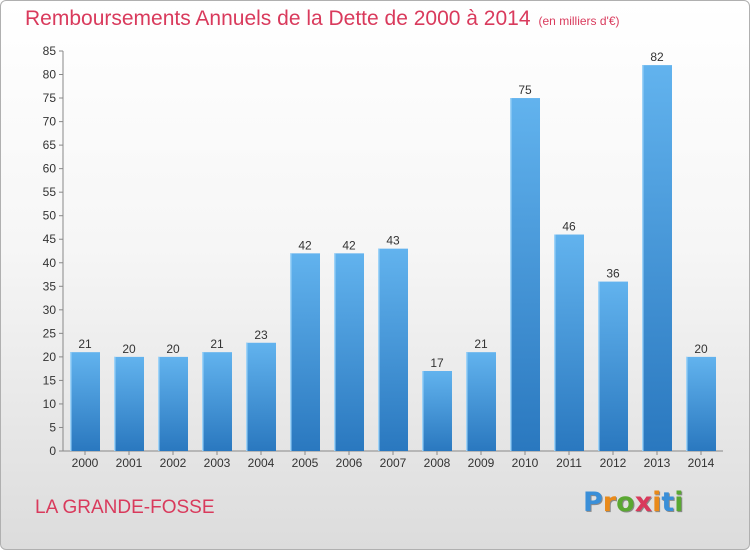 The width and height of the screenshot is (750, 550). What do you see at coordinates (657, 57) in the screenshot?
I see `data-label: 82` at bounding box center [657, 57].